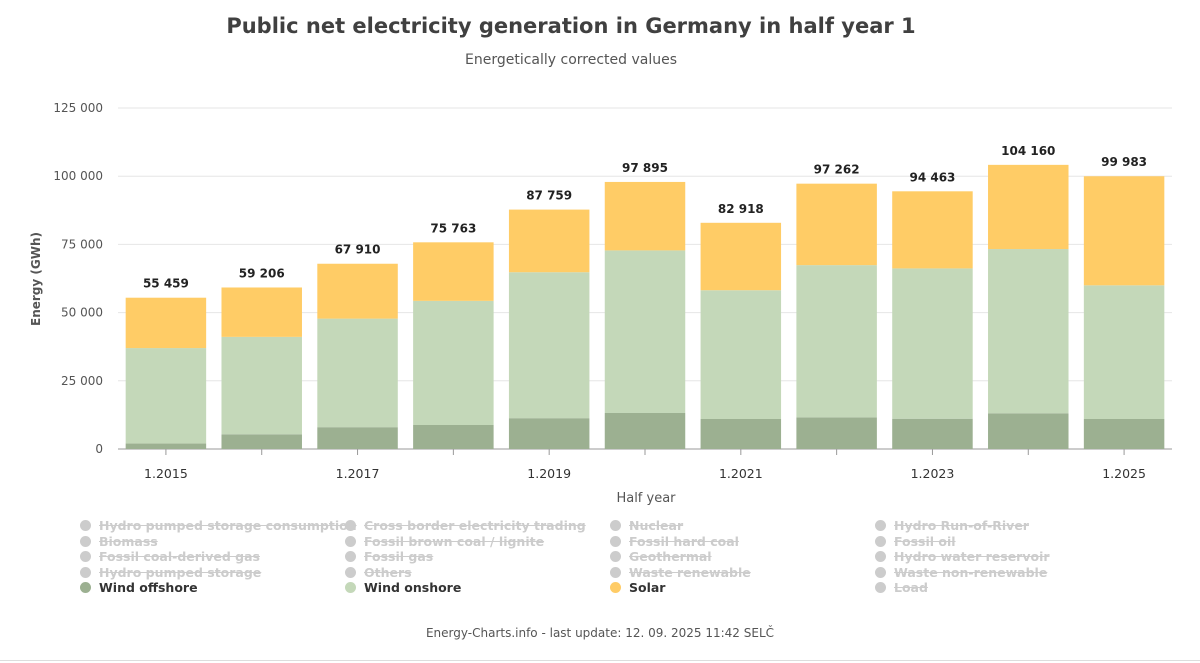 This screenshot has width=1200, height=663. What do you see at coordinates (637, 588) in the screenshot?
I see `legend-item-solar: Solar` at bounding box center [637, 588].